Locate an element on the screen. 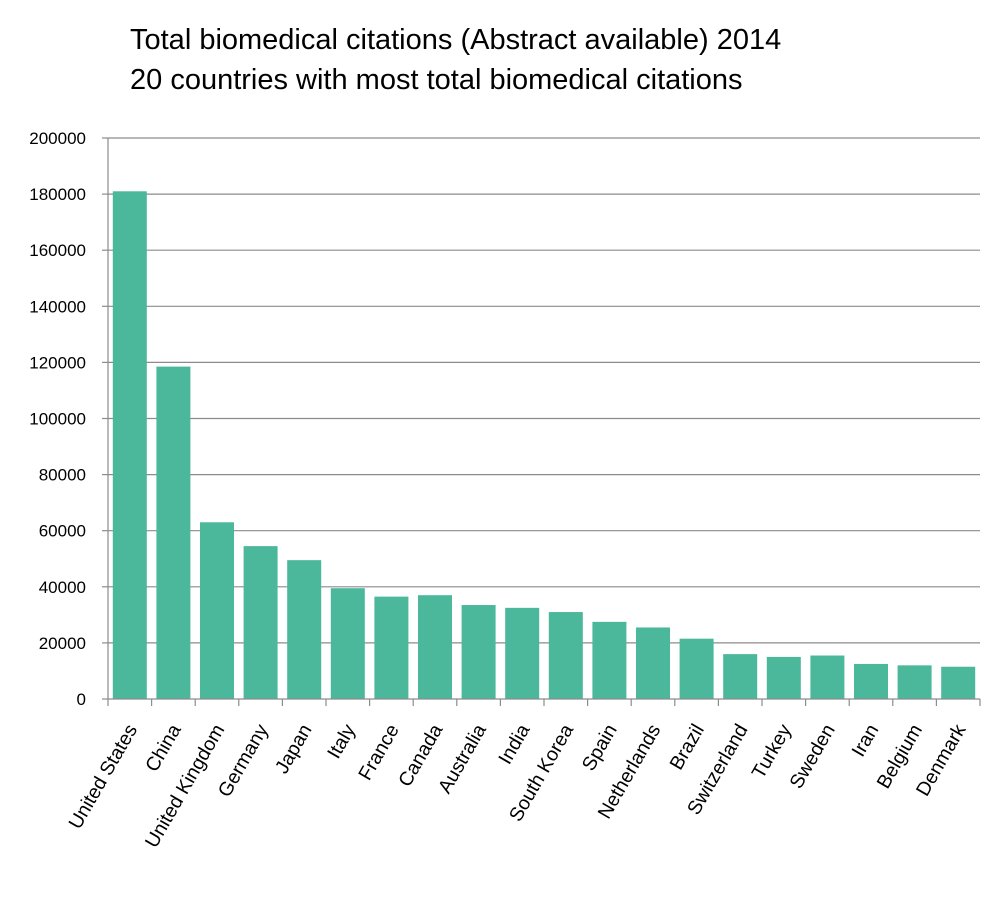  x-category-label: Italy is located at coordinates (341, 741).